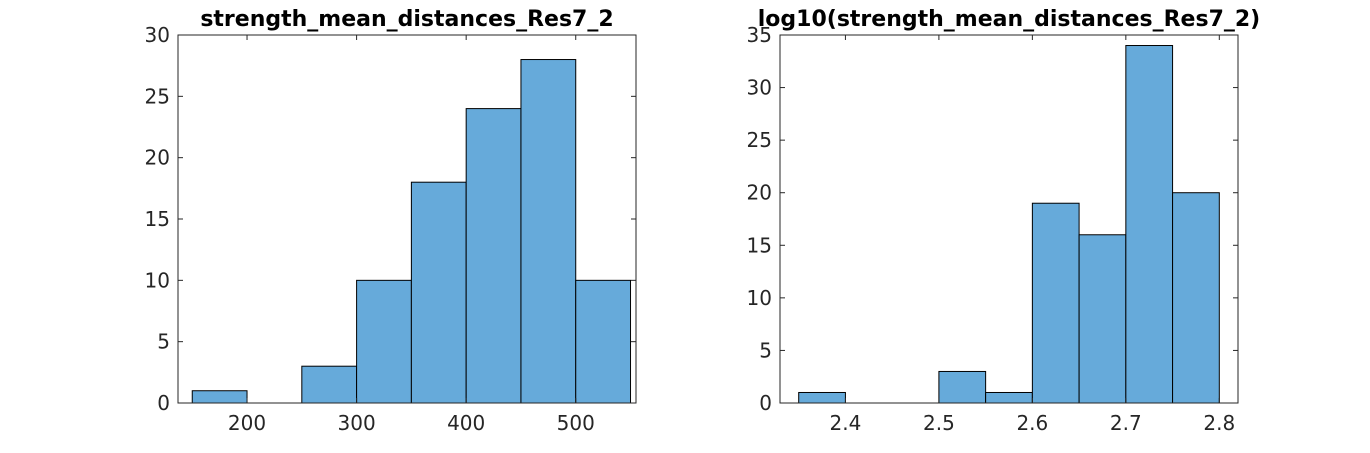 Image resolution: width=1370 pixels, height=453 pixels. I want to click on x-tick-label: 2.6, so click(1032, 423).